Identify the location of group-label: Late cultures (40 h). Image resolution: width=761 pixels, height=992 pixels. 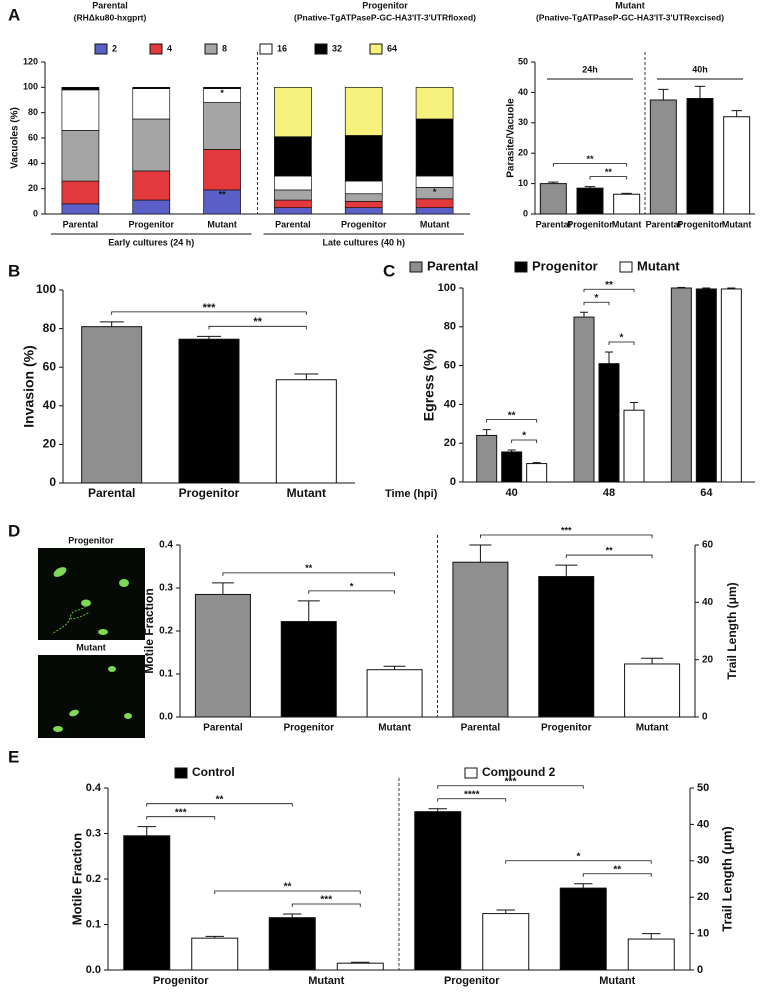
(363, 242).